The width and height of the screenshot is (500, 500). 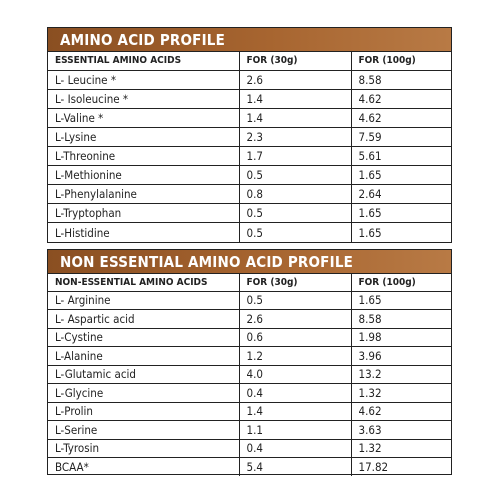 What do you see at coordinates (144, 61) in the screenshot?
I see `column-header-name: ESSENTIAL AMINO ACIDS` at bounding box center [144, 61].